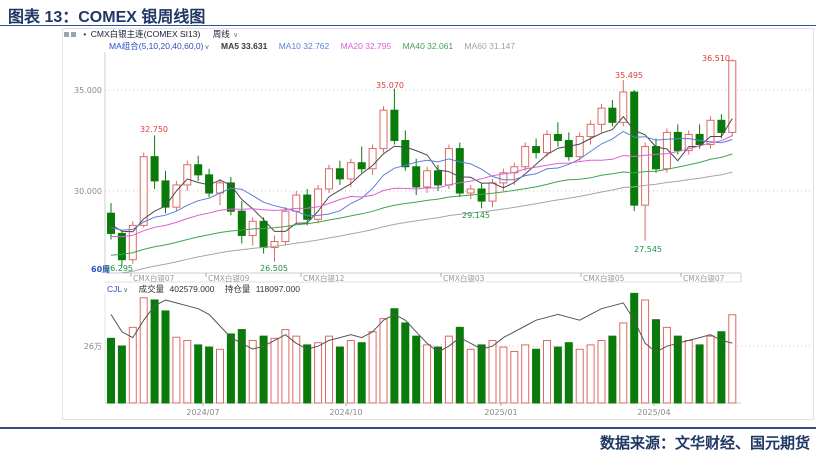 This screenshot has height=457, width=816. I want to click on instrument-name: CMX白银主连(COMEX SI13), so click(145, 34).